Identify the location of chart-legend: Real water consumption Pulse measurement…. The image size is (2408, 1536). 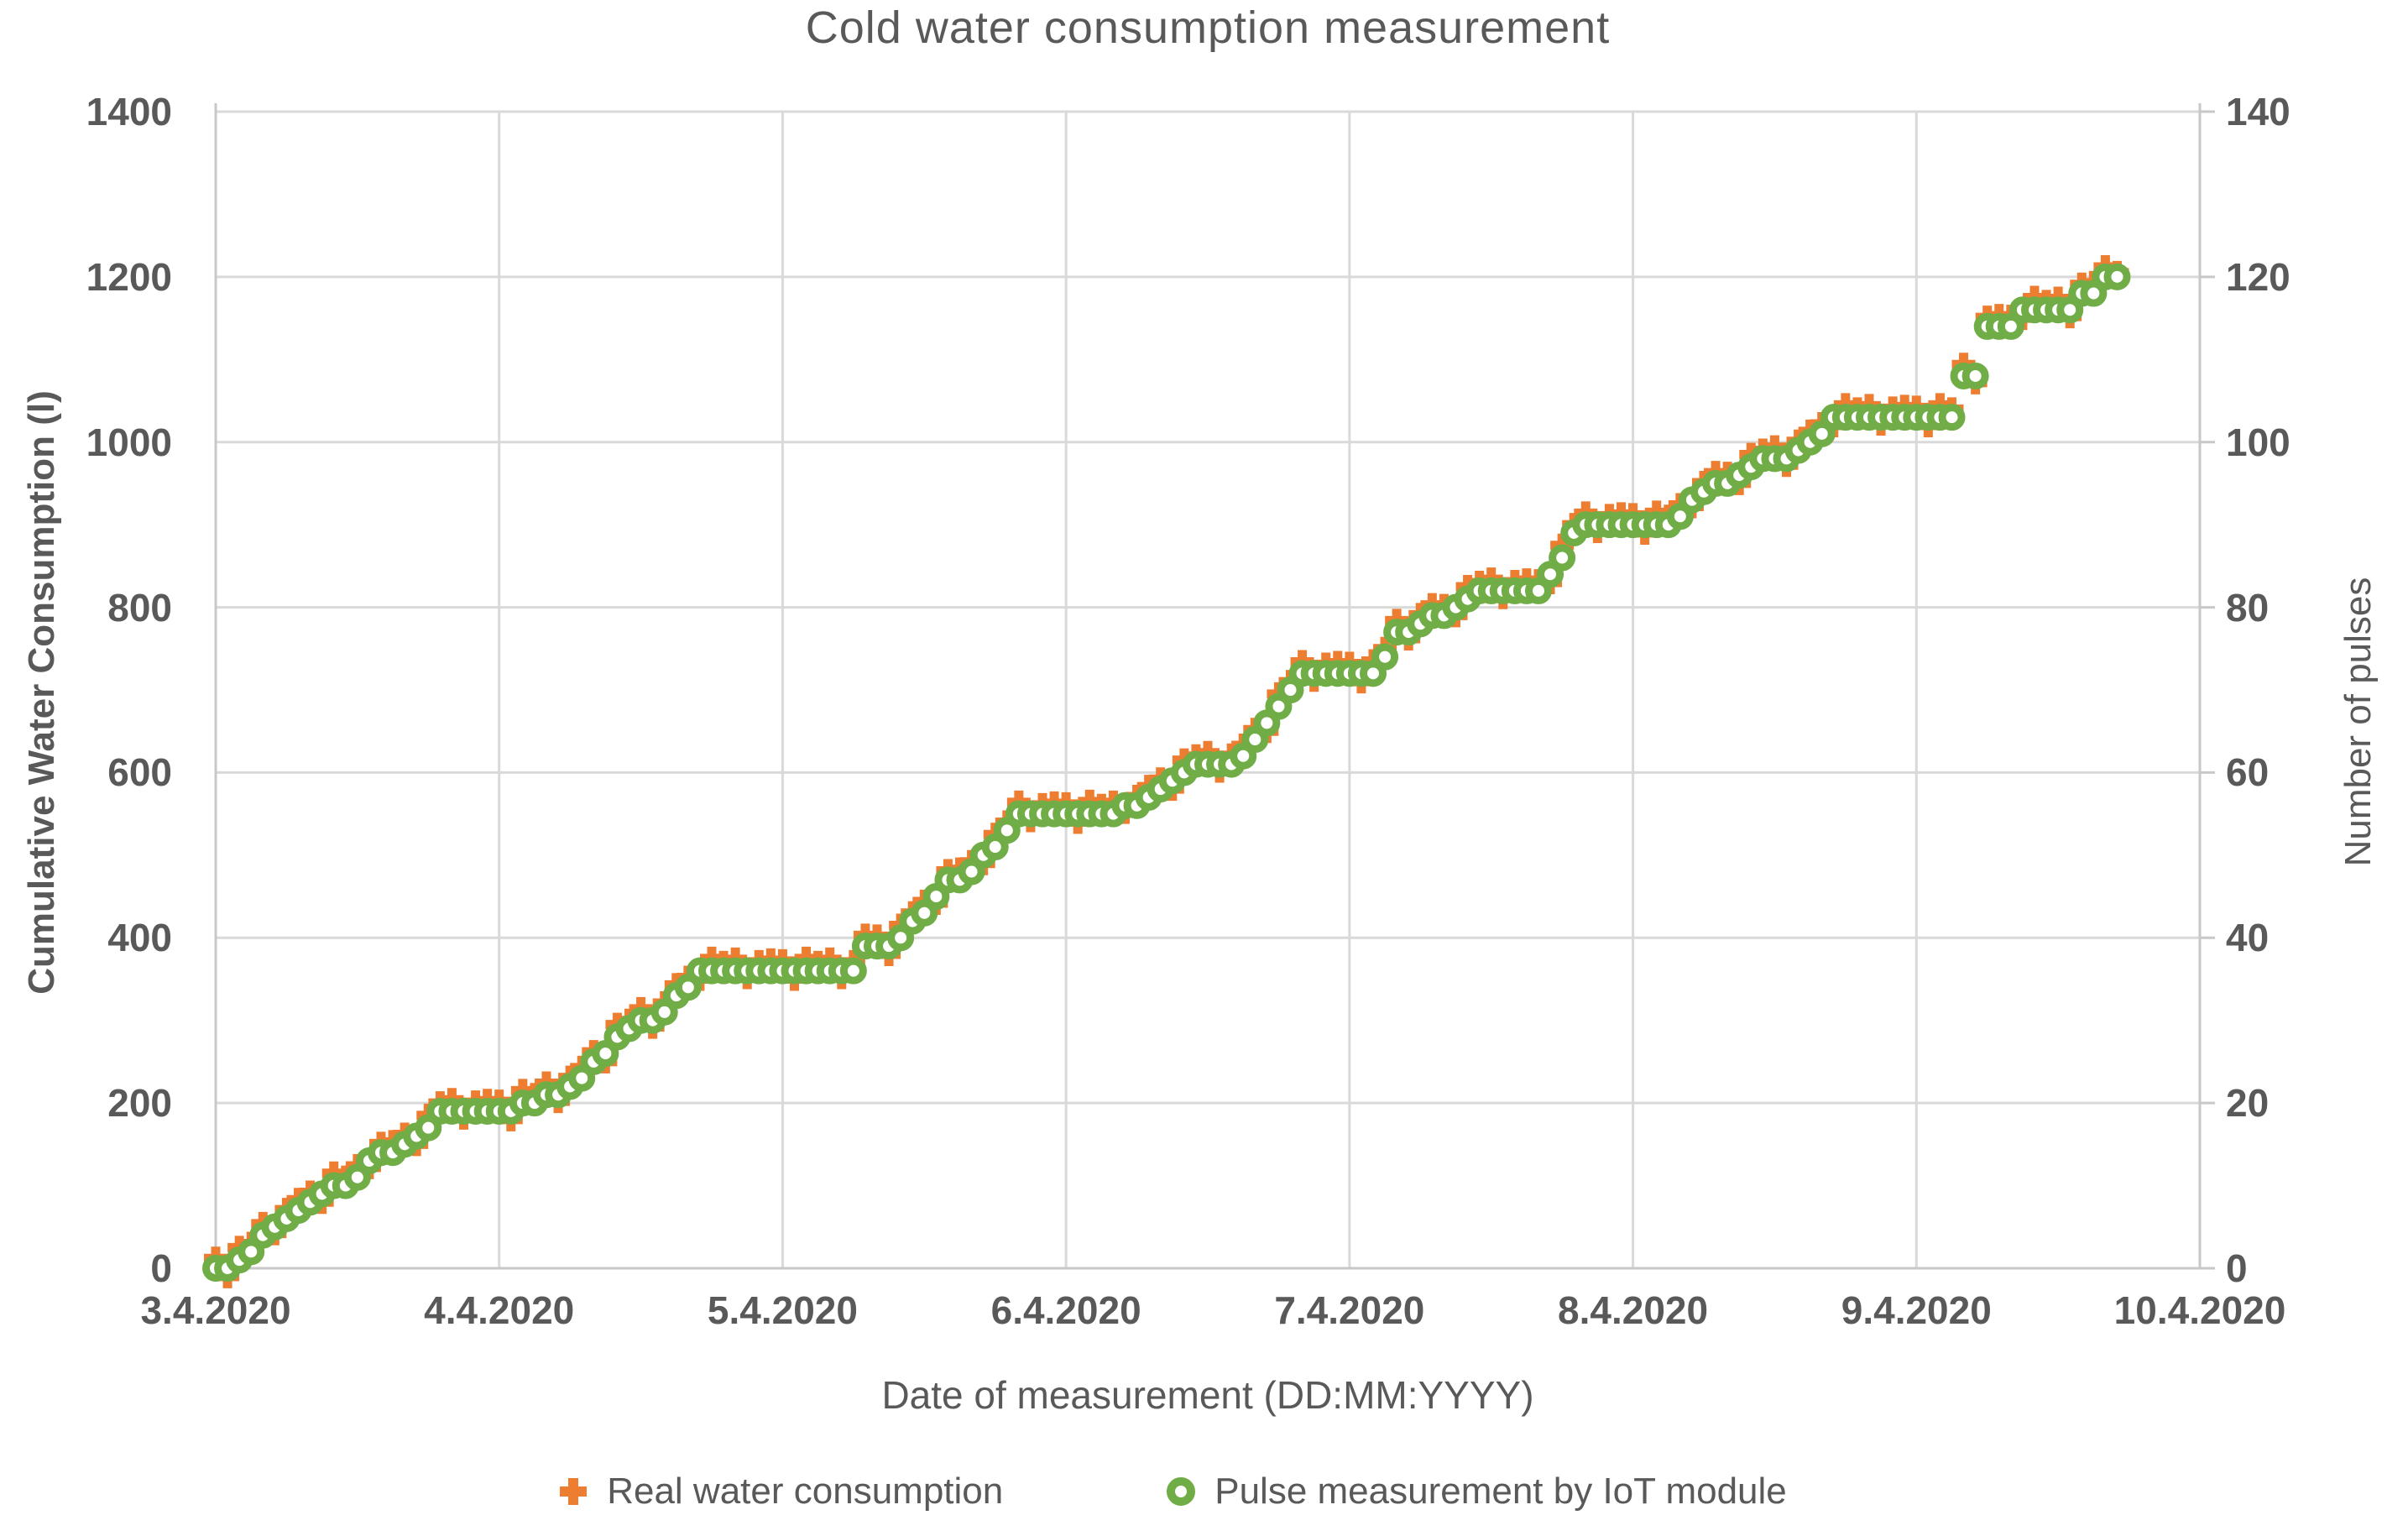
(1171, 1491).